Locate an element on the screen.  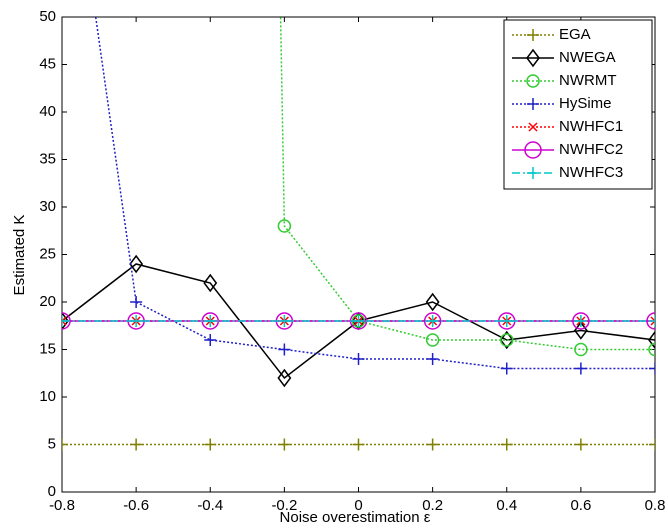
legend-label: NWHFC3 is located at coordinates (591, 172).